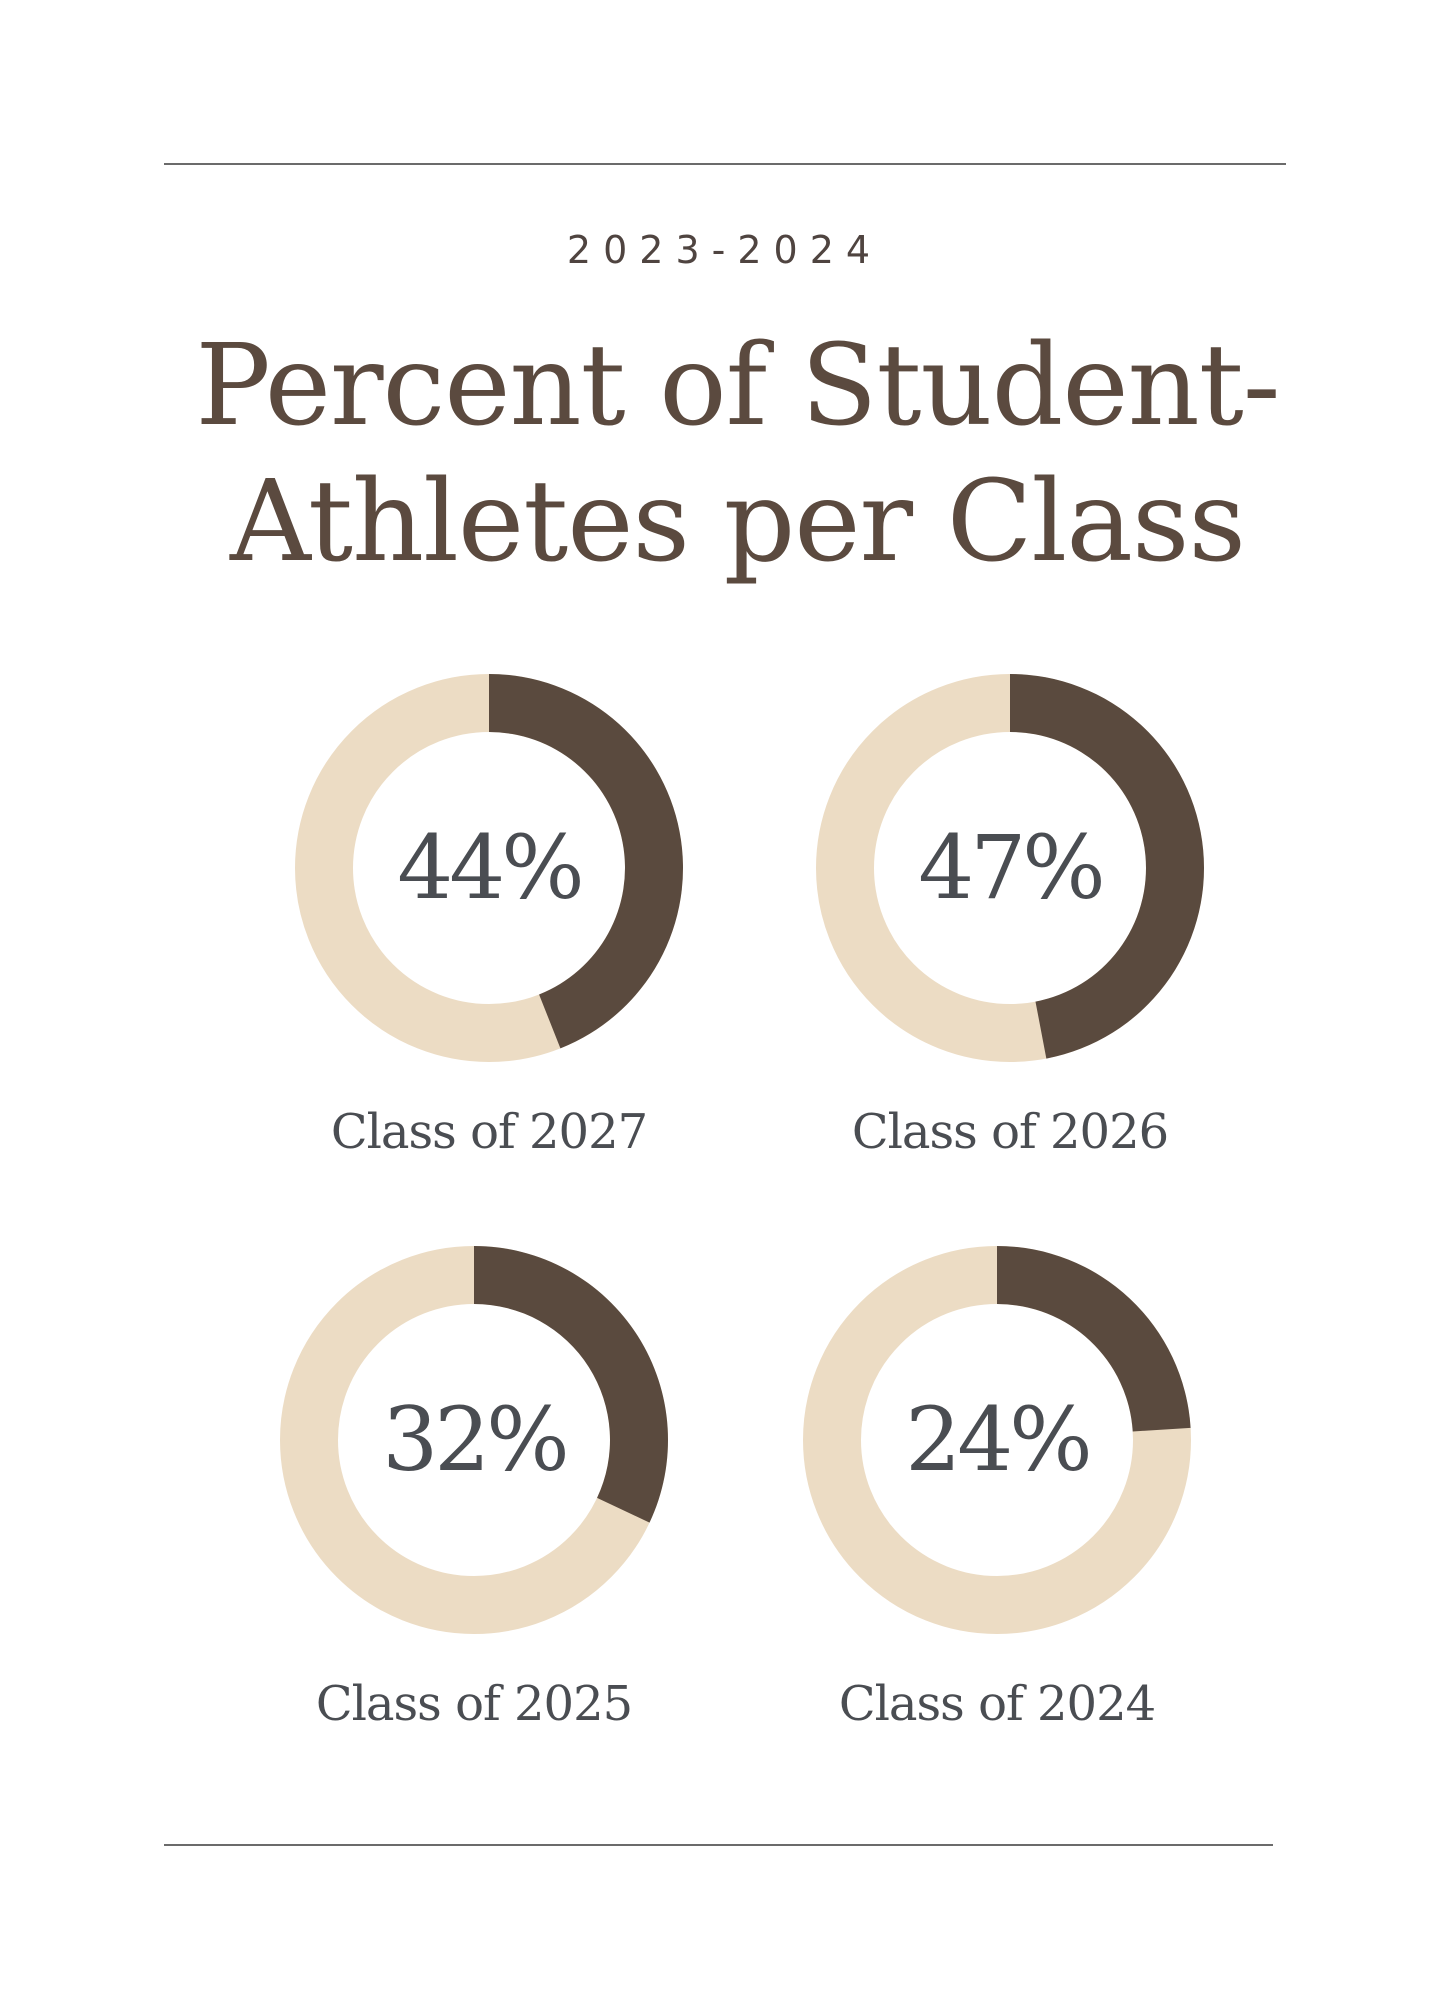 The height and width of the screenshot is (2001, 1449). Describe the element at coordinates (738, 522) in the screenshot. I see `title-line-2: Athletes per Class` at that location.